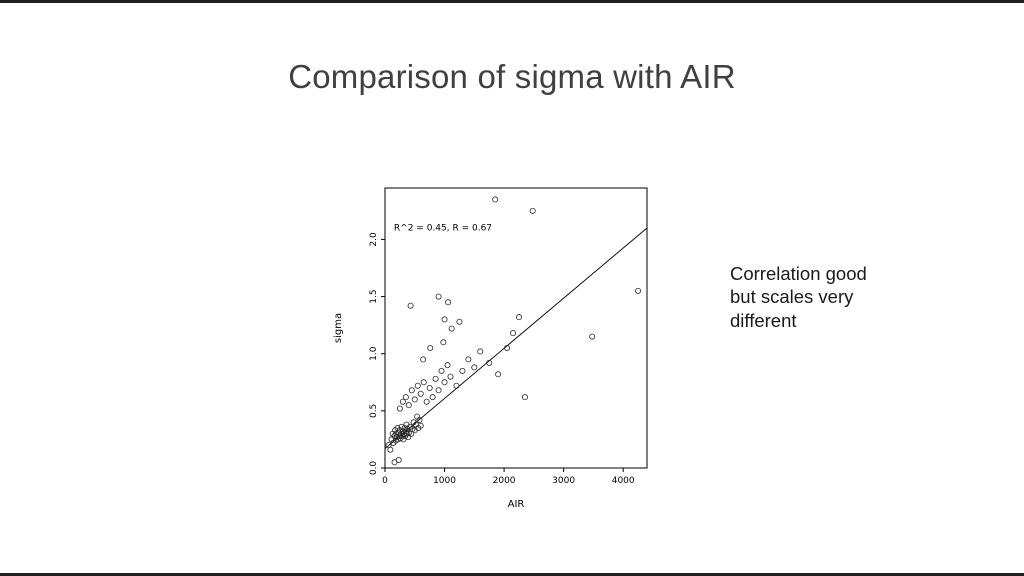 The width and height of the screenshot is (1024, 576). What do you see at coordinates (338, 328) in the screenshot?
I see `svg-text: sigma` at bounding box center [338, 328].